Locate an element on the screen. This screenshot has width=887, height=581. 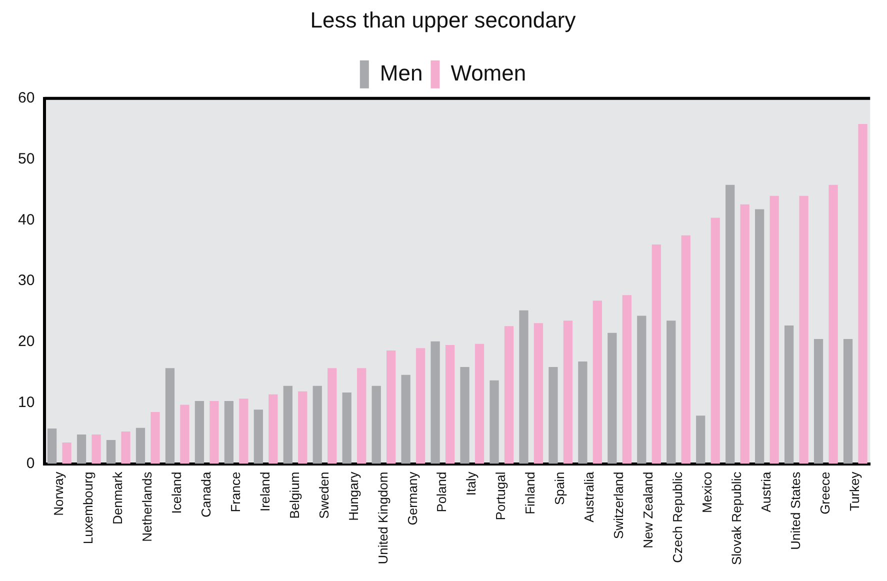
x-tick-label: France is located at coordinates (235, 492).